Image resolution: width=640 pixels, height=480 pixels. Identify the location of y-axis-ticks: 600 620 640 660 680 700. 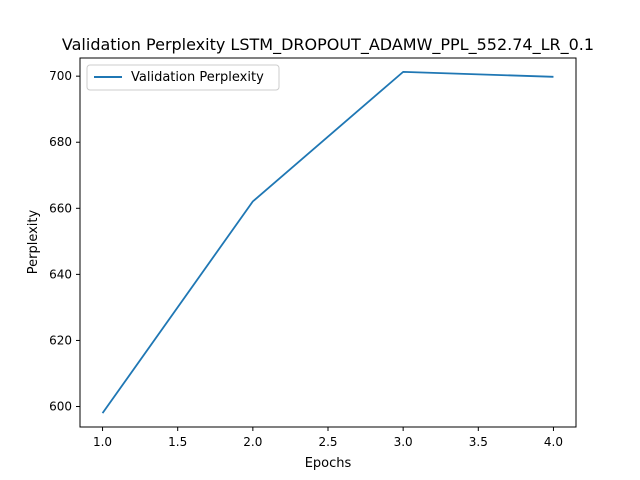
(64, 241).